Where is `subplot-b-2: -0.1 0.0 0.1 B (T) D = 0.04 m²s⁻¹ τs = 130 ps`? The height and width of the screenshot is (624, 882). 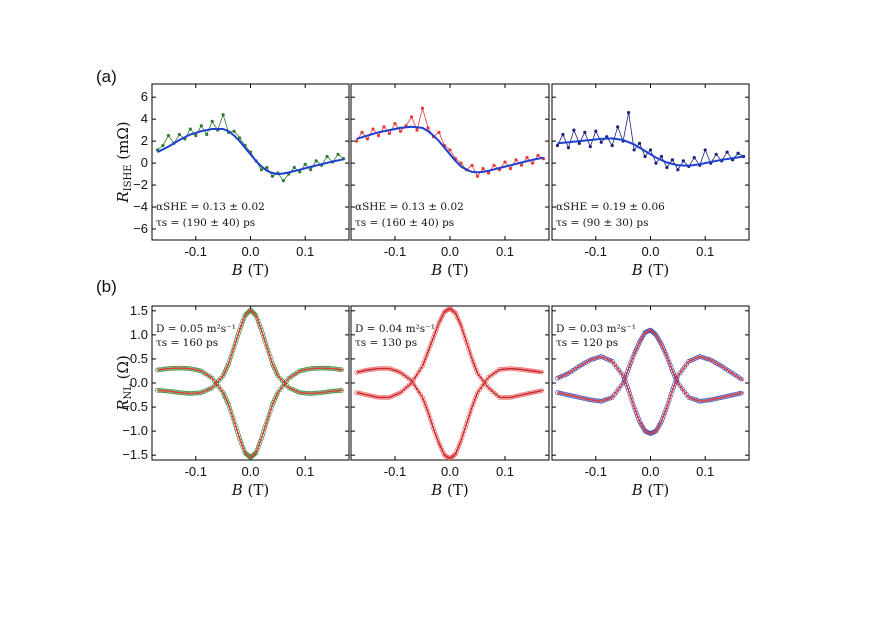 subplot-b-2: -0.1 0.0 0.1 B (T) D = 0.04 m²s⁻¹ τs = 130 ps is located at coordinates (450, 402).